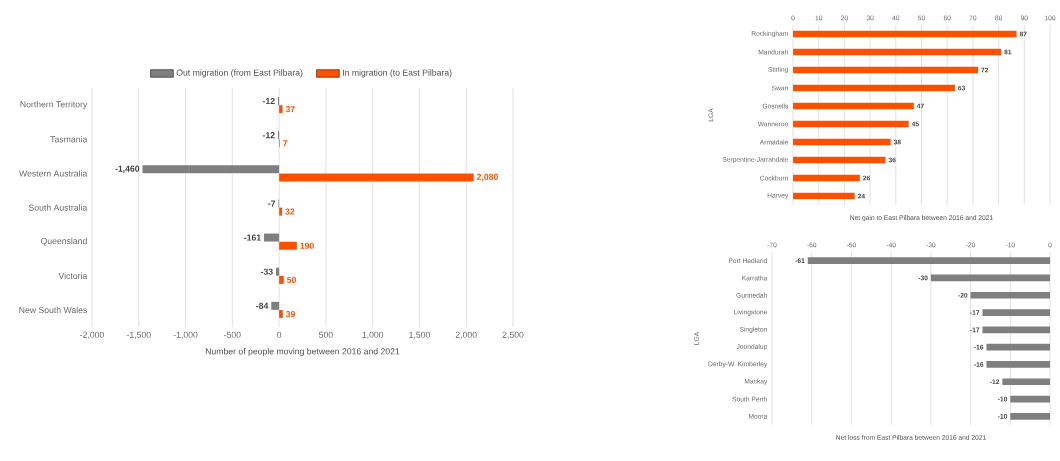  I want to click on y-tick-label: New South Wales, so click(53, 310).